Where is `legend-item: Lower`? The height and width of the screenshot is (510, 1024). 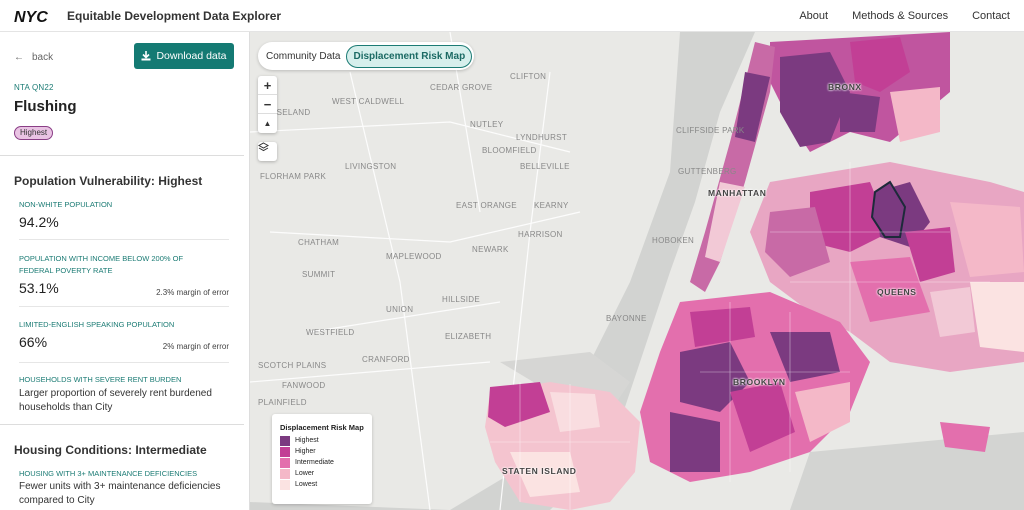 legend-item: Lower is located at coordinates (322, 473).